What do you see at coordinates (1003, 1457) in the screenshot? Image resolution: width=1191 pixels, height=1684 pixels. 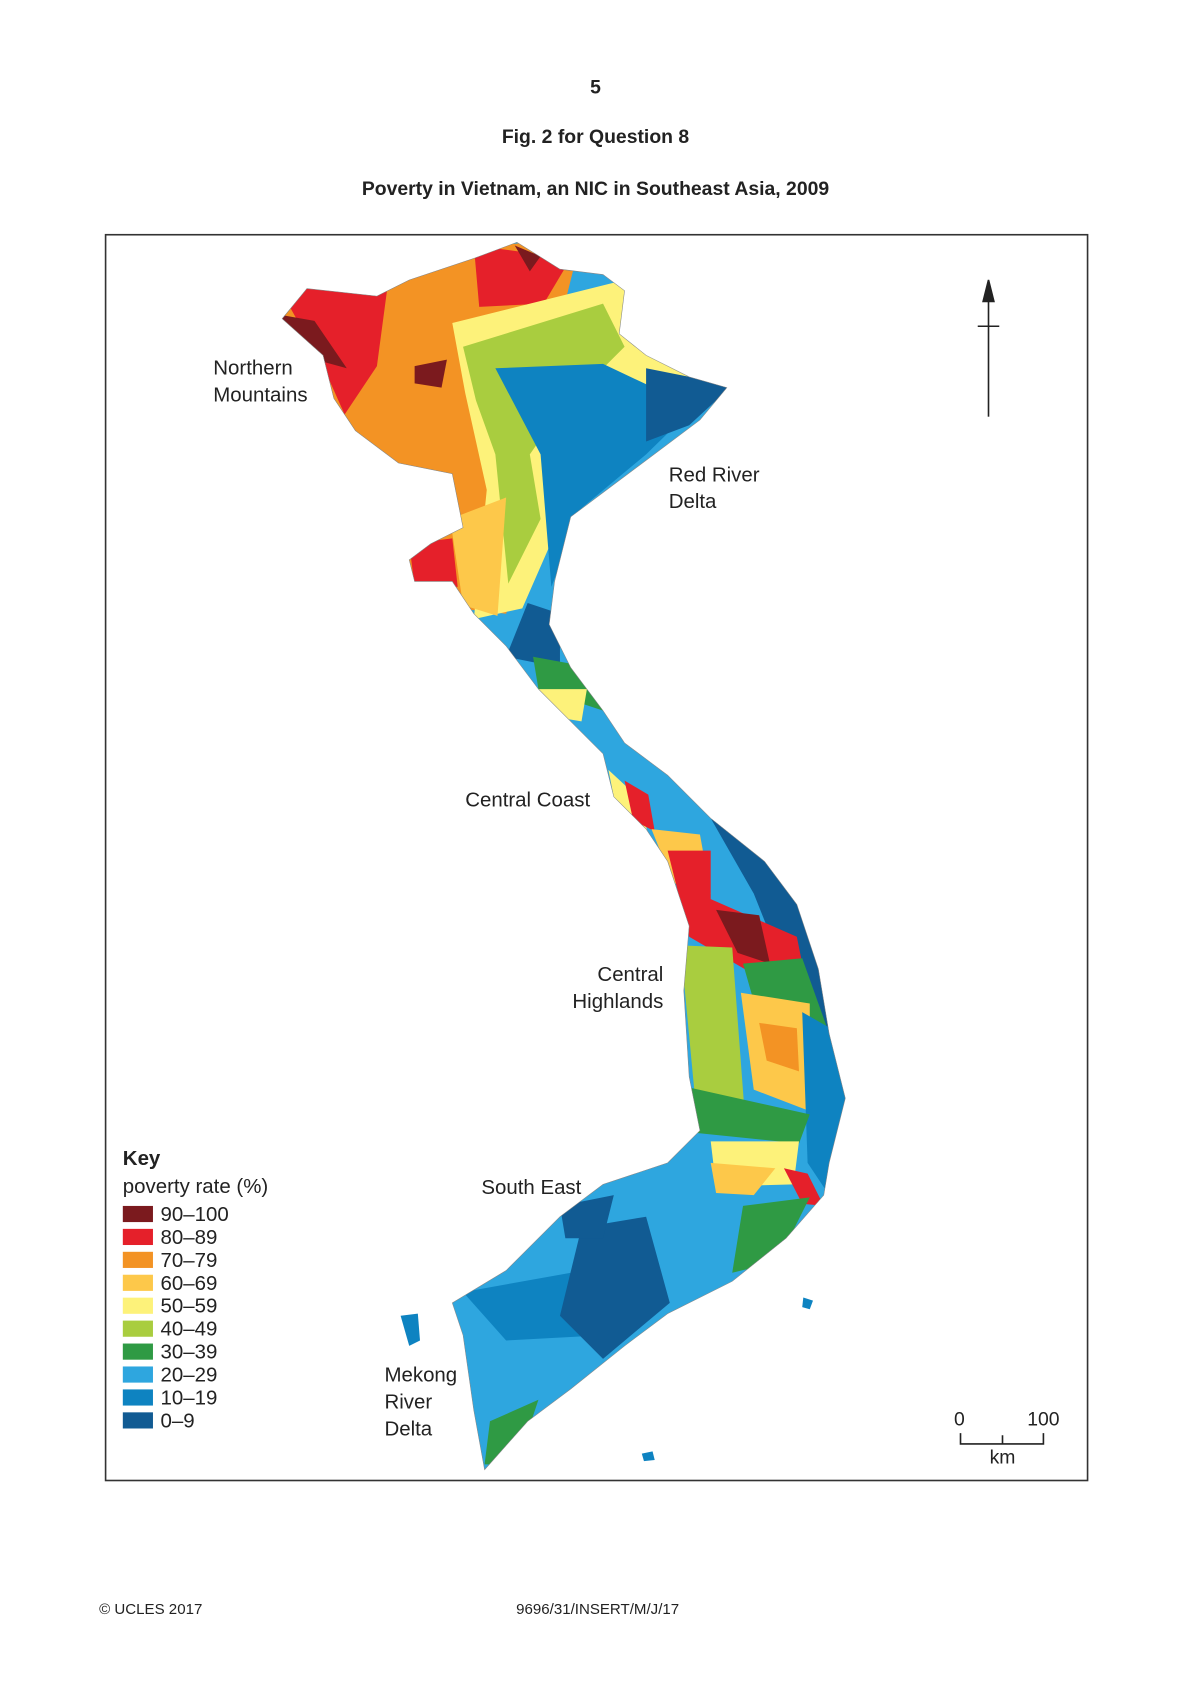 I see `scale-unit: km` at bounding box center [1003, 1457].